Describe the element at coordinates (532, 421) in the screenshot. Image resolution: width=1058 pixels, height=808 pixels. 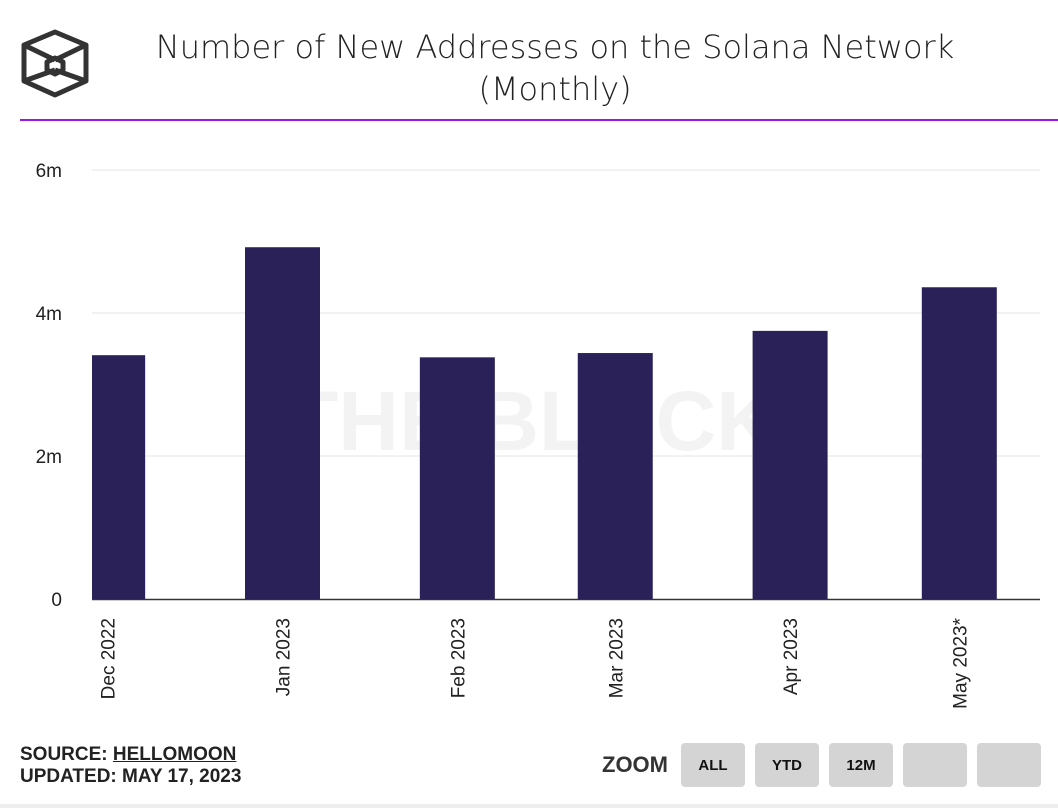
I see `watermark: THE BLOCK` at that location.